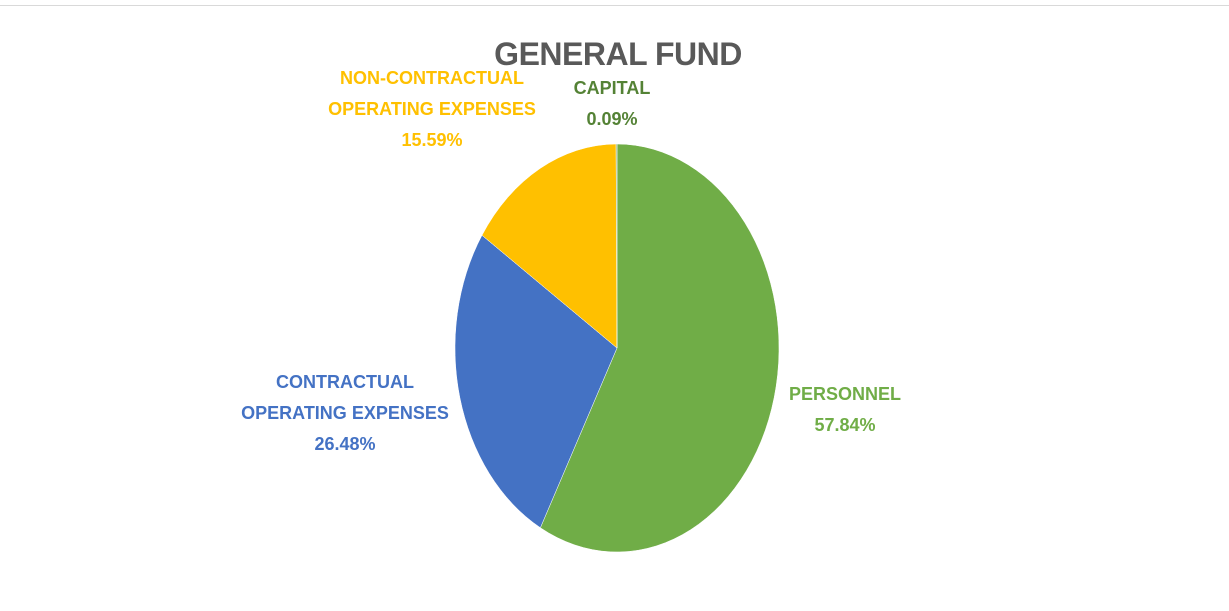  What do you see at coordinates (432, 93) in the screenshot?
I see `category-label: NON-CONTRACTUAL OPERATING EXPENSES` at bounding box center [432, 93].